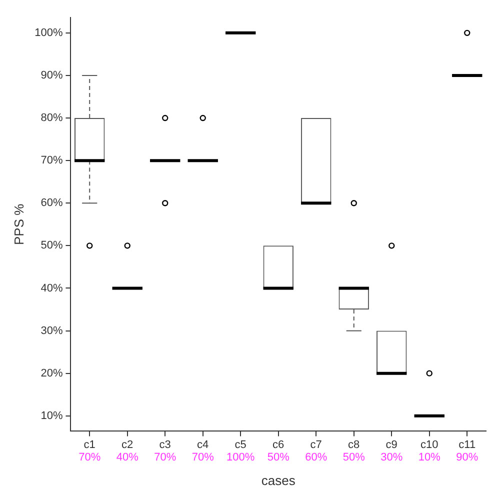  Describe the element at coordinates (429, 458) in the screenshot. I see `text: 10%` at that location.